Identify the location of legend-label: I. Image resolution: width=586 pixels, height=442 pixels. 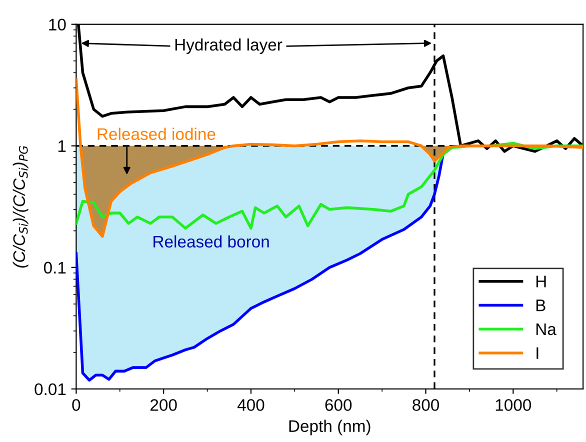
(537, 353).